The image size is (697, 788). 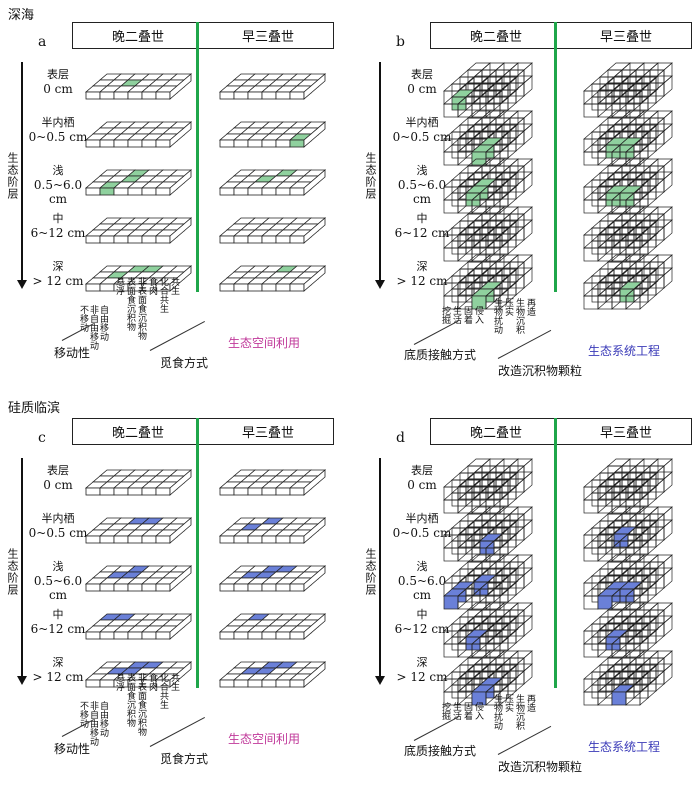 What do you see at coordinates (58, 629) in the screenshot?
I see `level-depth: 6~12 cm` at bounding box center [58, 629].